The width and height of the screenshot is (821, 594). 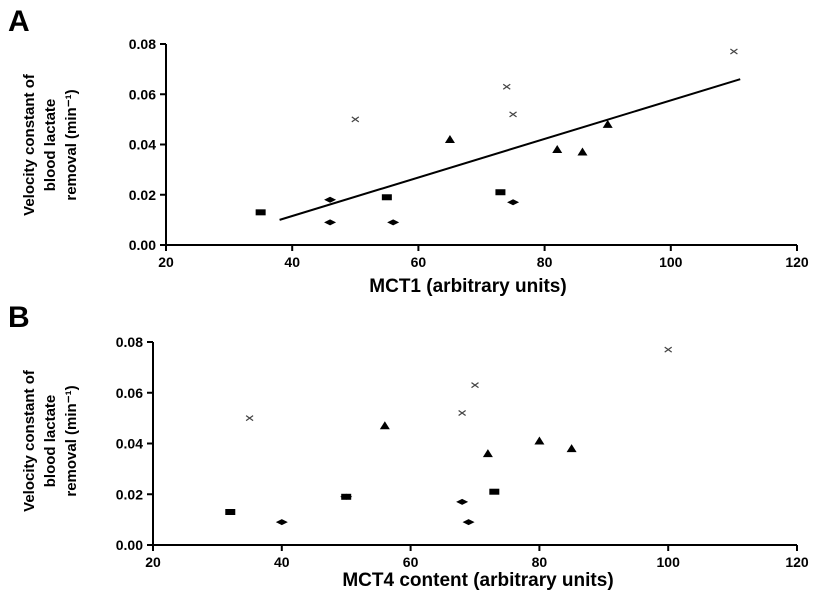 What do you see at coordinates (797, 262) in the screenshot?
I see `panel-a-x-tick-label: 120` at bounding box center [797, 262].